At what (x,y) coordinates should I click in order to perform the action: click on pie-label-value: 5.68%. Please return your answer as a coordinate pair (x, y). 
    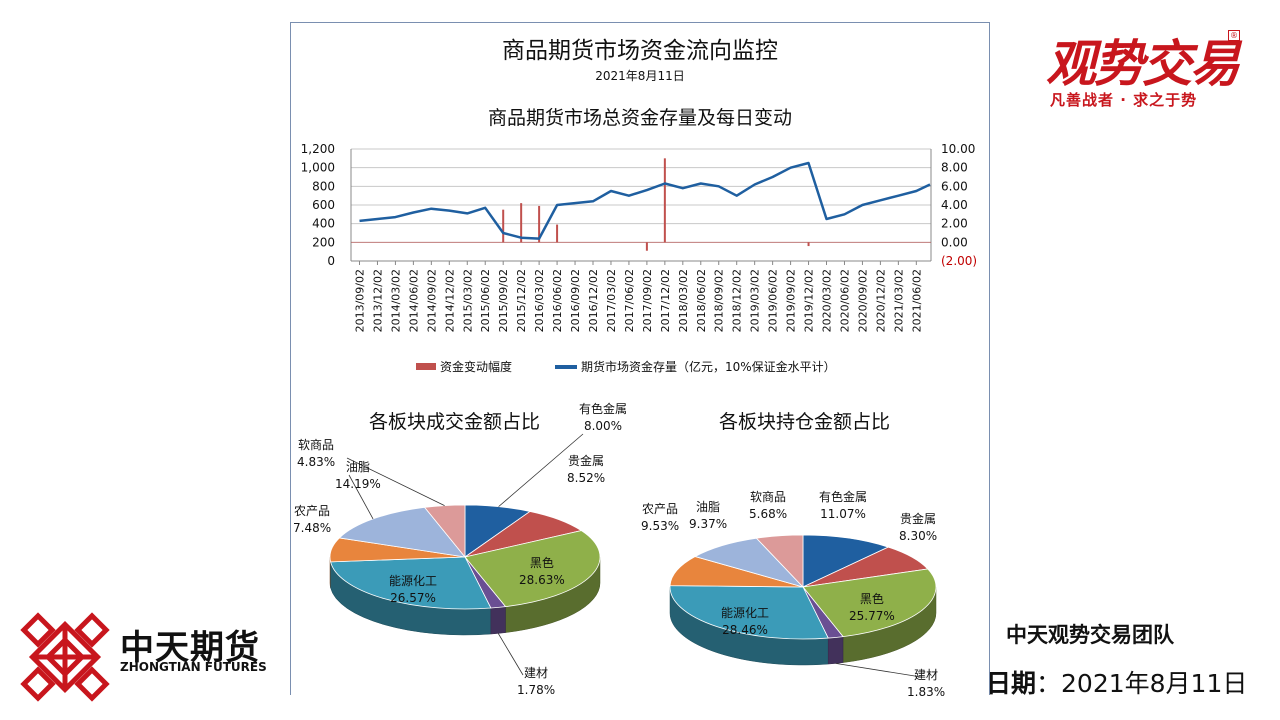
    Looking at the image, I should click on (768, 514).